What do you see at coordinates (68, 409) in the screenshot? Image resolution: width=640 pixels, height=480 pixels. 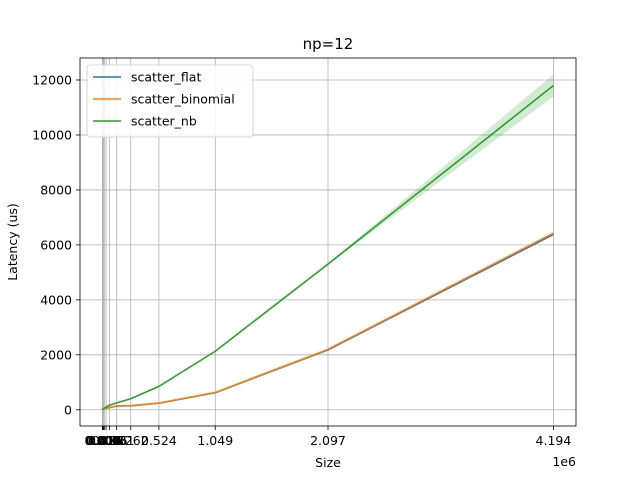 I see `y-tick-label: 0` at bounding box center [68, 409].